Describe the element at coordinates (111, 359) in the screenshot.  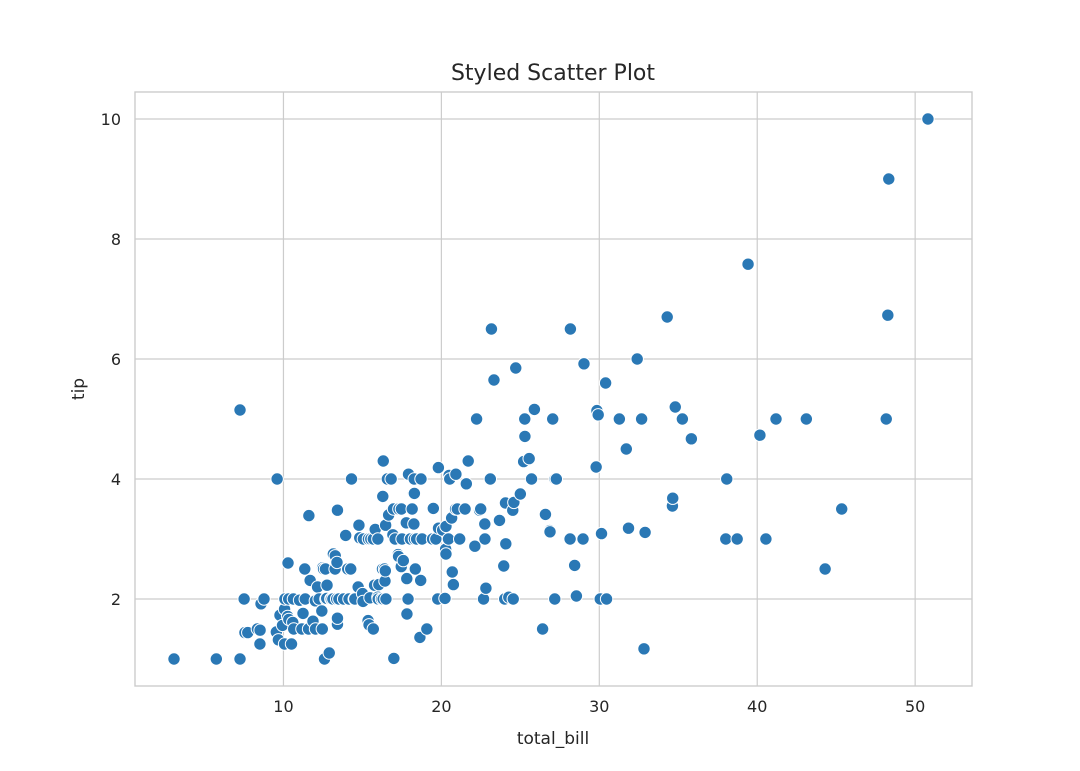
I see `y-tick-labels: 2 4 6 8 10` at that location.